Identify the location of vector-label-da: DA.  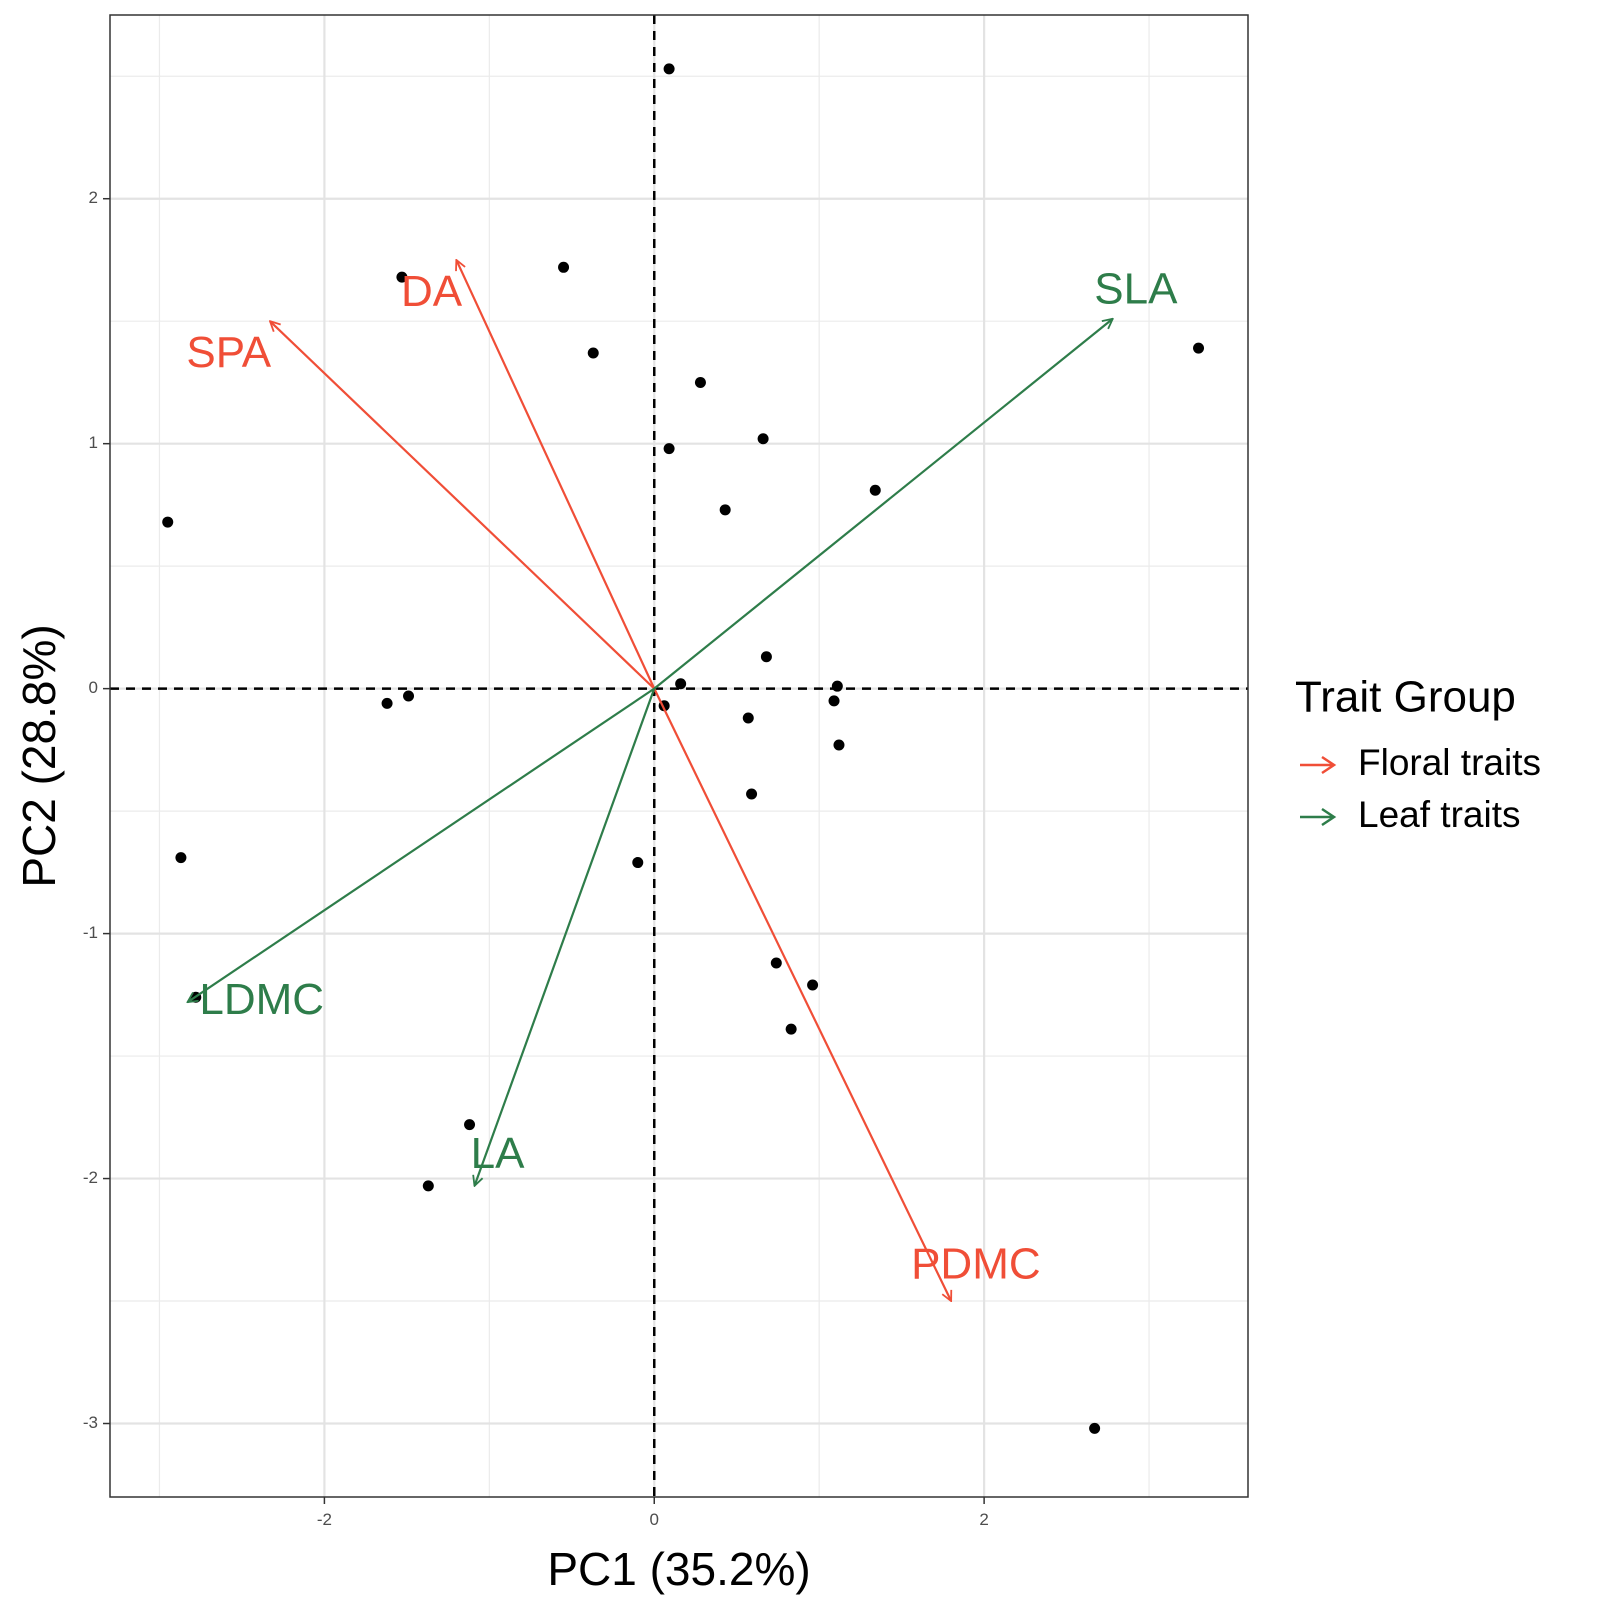
(432, 291).